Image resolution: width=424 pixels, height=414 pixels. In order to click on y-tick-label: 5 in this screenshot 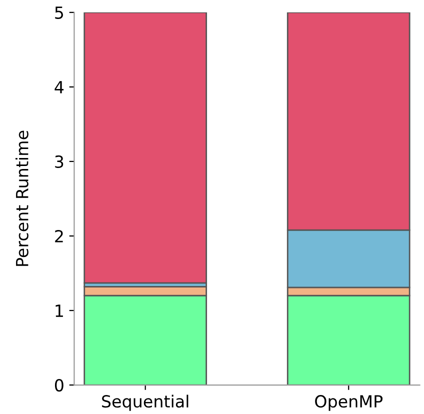, I will do `click(59, 12)`.